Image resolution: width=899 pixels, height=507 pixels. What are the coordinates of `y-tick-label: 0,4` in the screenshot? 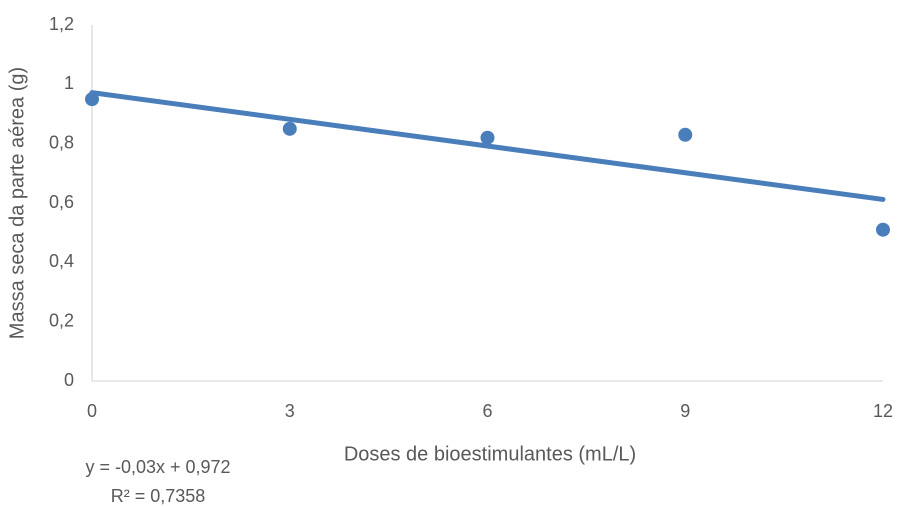 It's located at (61, 261).